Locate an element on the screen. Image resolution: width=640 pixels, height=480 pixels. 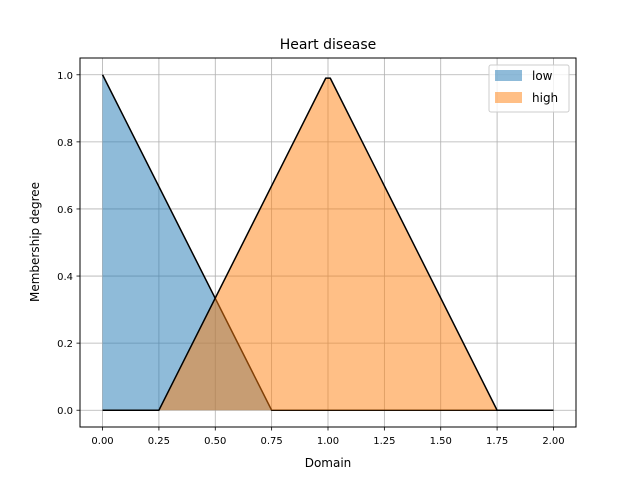
chart-title: Heart disease is located at coordinates (328, 45).